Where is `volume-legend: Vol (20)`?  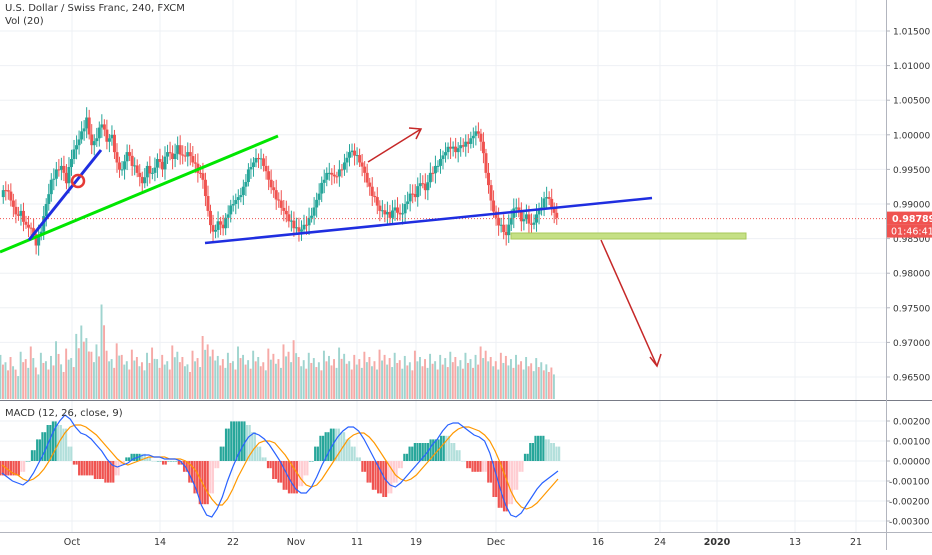 volume-legend: Vol (20) is located at coordinates (24, 21).